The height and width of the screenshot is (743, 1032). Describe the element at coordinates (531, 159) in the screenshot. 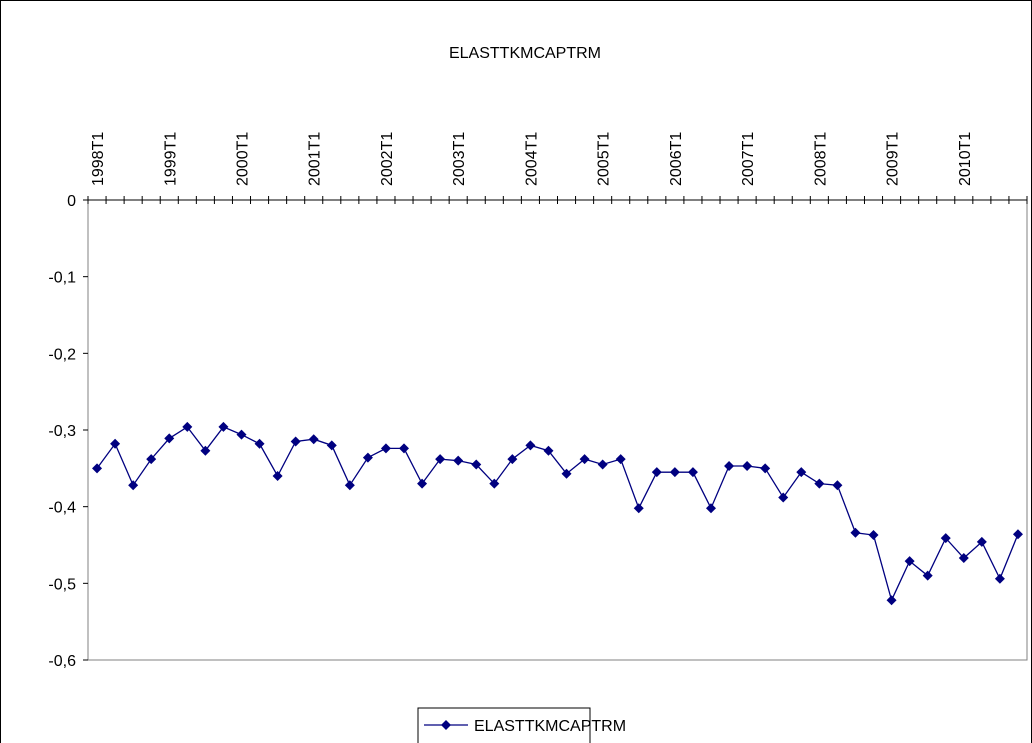

I see `x-tick-label: 2004T1` at that location.